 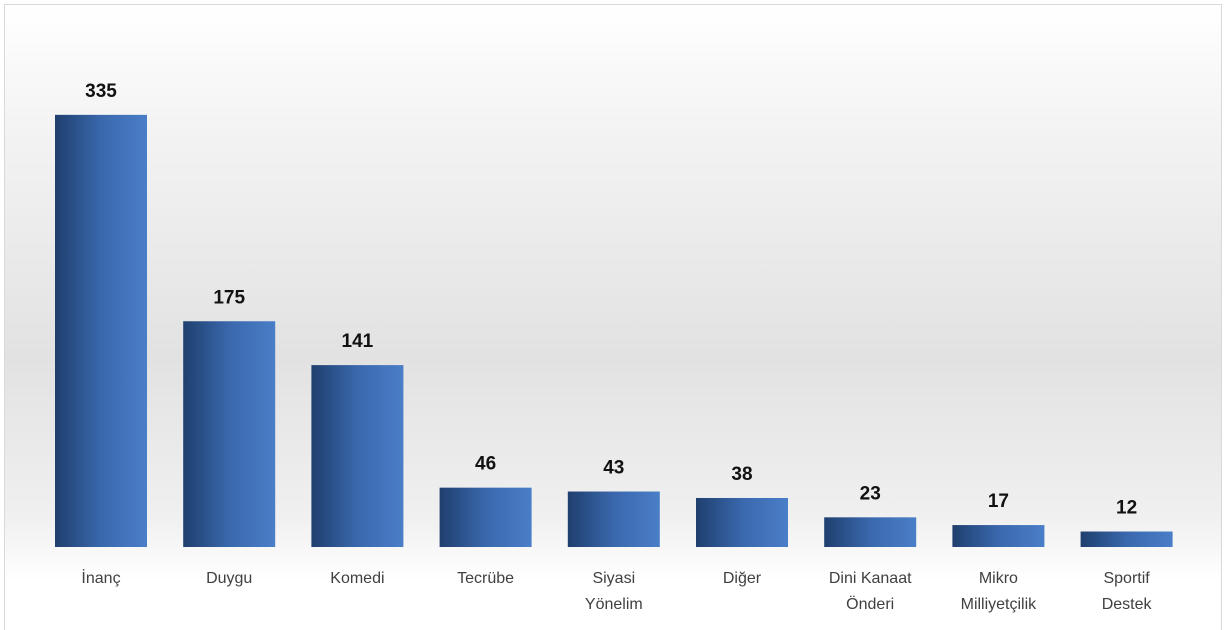 What do you see at coordinates (1126, 508) in the screenshot?
I see `value-label: 12` at bounding box center [1126, 508].